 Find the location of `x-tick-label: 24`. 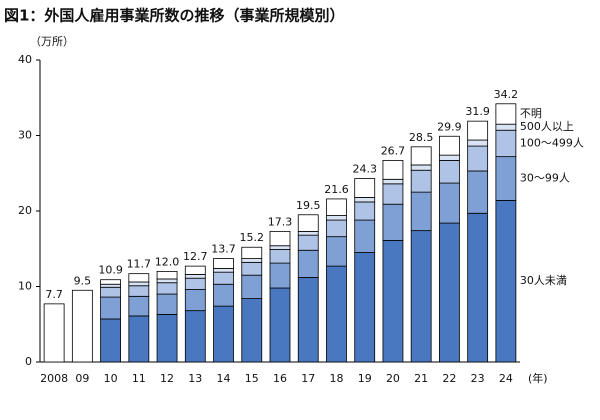

x-tick-label: 24 is located at coordinates (506, 378).